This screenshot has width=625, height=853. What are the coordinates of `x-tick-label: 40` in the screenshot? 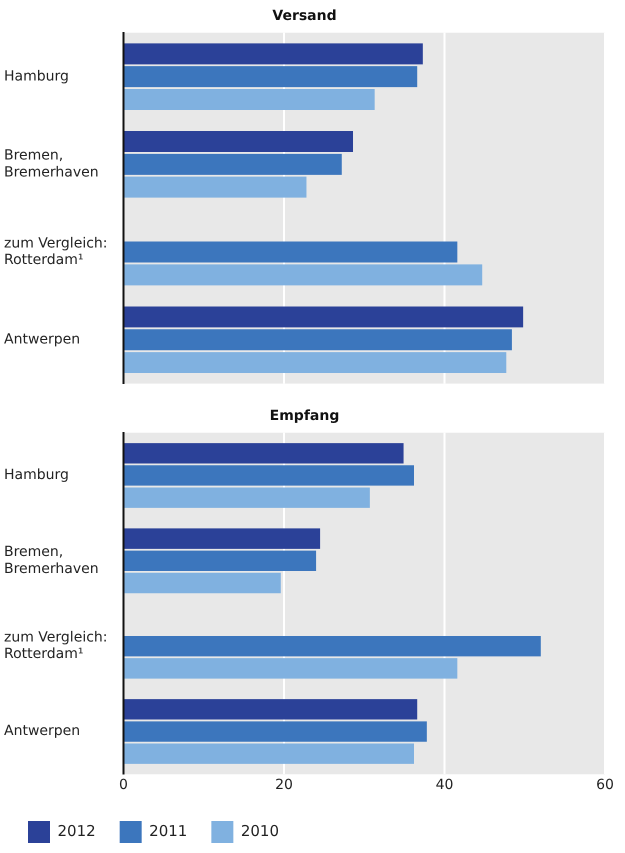 It's located at (445, 785).